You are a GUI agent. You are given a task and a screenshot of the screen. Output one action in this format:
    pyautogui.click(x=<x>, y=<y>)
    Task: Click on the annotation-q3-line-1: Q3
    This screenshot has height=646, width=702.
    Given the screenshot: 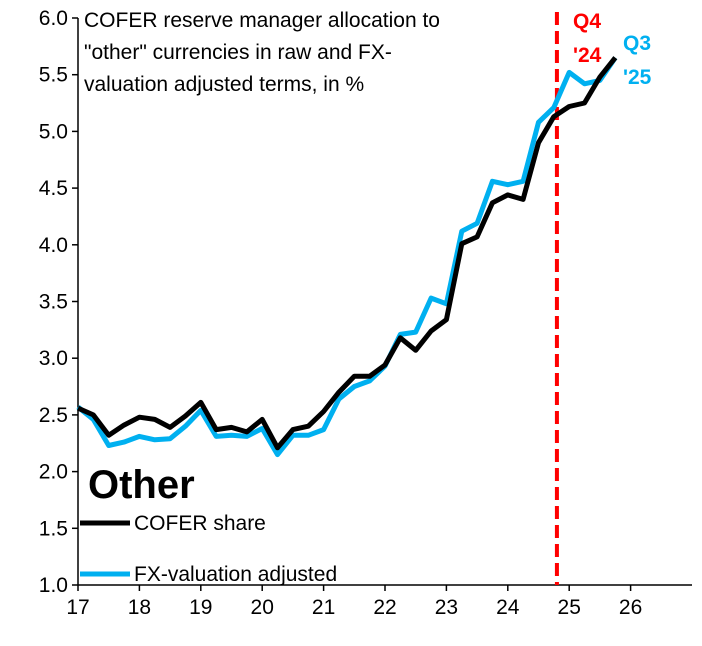 What is the action you would take?
    pyautogui.click(x=637, y=43)
    